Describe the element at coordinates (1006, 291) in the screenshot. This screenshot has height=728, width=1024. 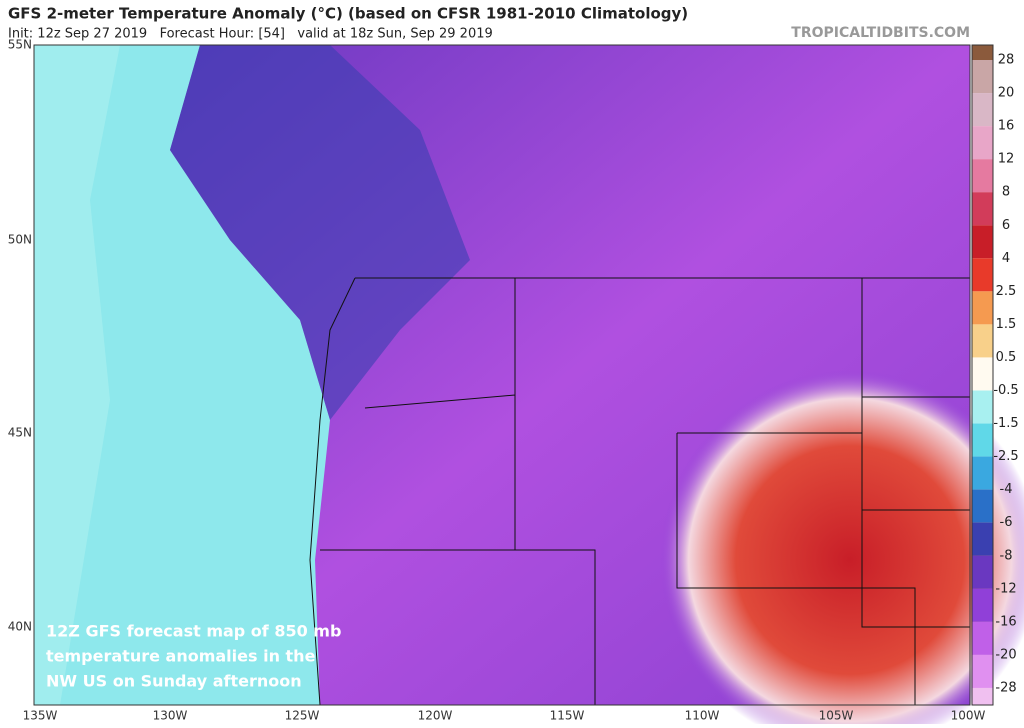
I see `colorbar-label: 2.5` at that location.